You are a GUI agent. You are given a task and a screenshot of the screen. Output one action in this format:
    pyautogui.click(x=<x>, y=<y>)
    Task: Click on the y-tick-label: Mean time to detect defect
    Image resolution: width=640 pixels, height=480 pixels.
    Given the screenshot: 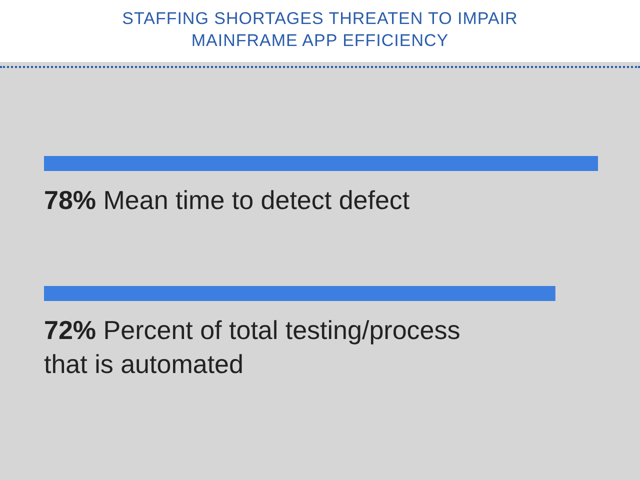 What is the action you would take?
    pyautogui.click(x=256, y=200)
    